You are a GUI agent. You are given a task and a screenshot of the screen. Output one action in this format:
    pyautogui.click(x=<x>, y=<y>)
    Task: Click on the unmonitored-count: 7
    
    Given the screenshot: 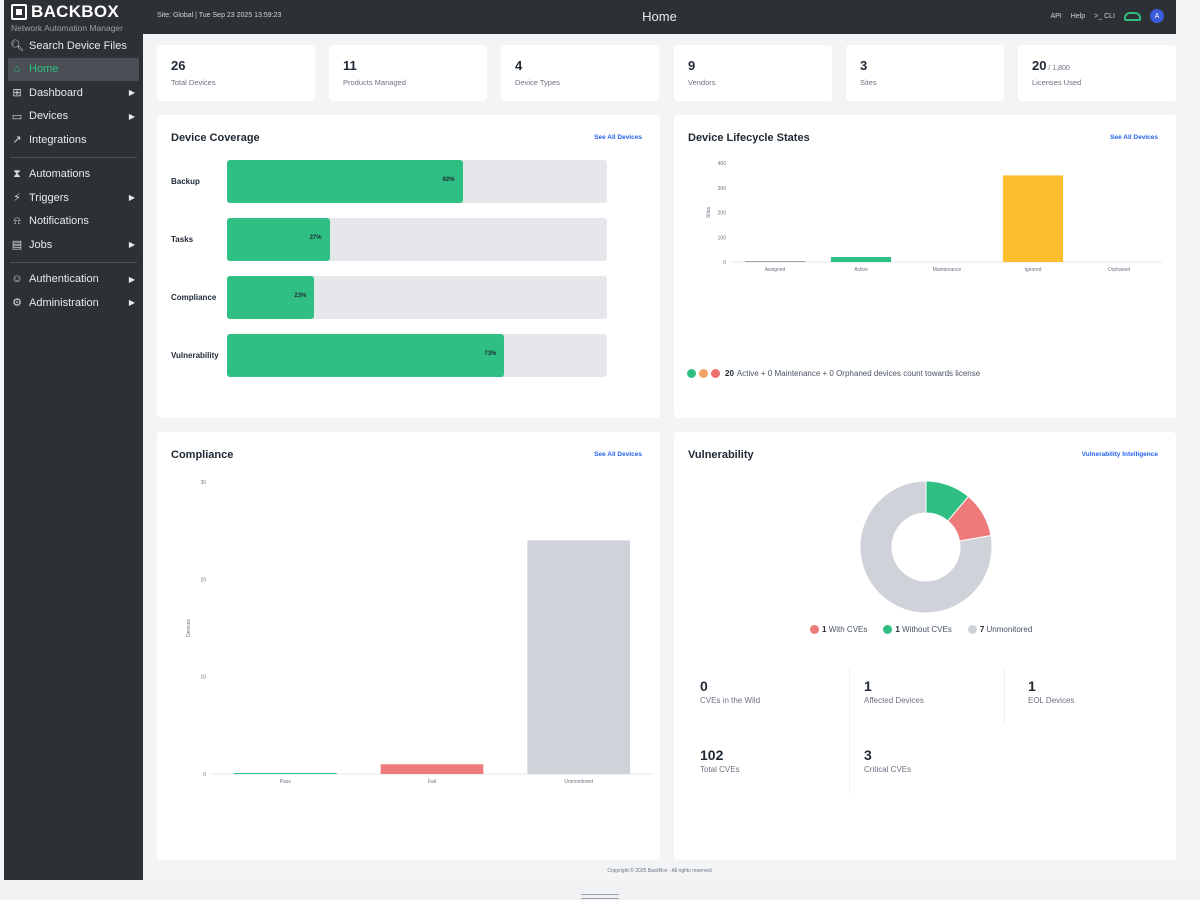 What is the action you would take?
    pyautogui.click(x=982, y=629)
    